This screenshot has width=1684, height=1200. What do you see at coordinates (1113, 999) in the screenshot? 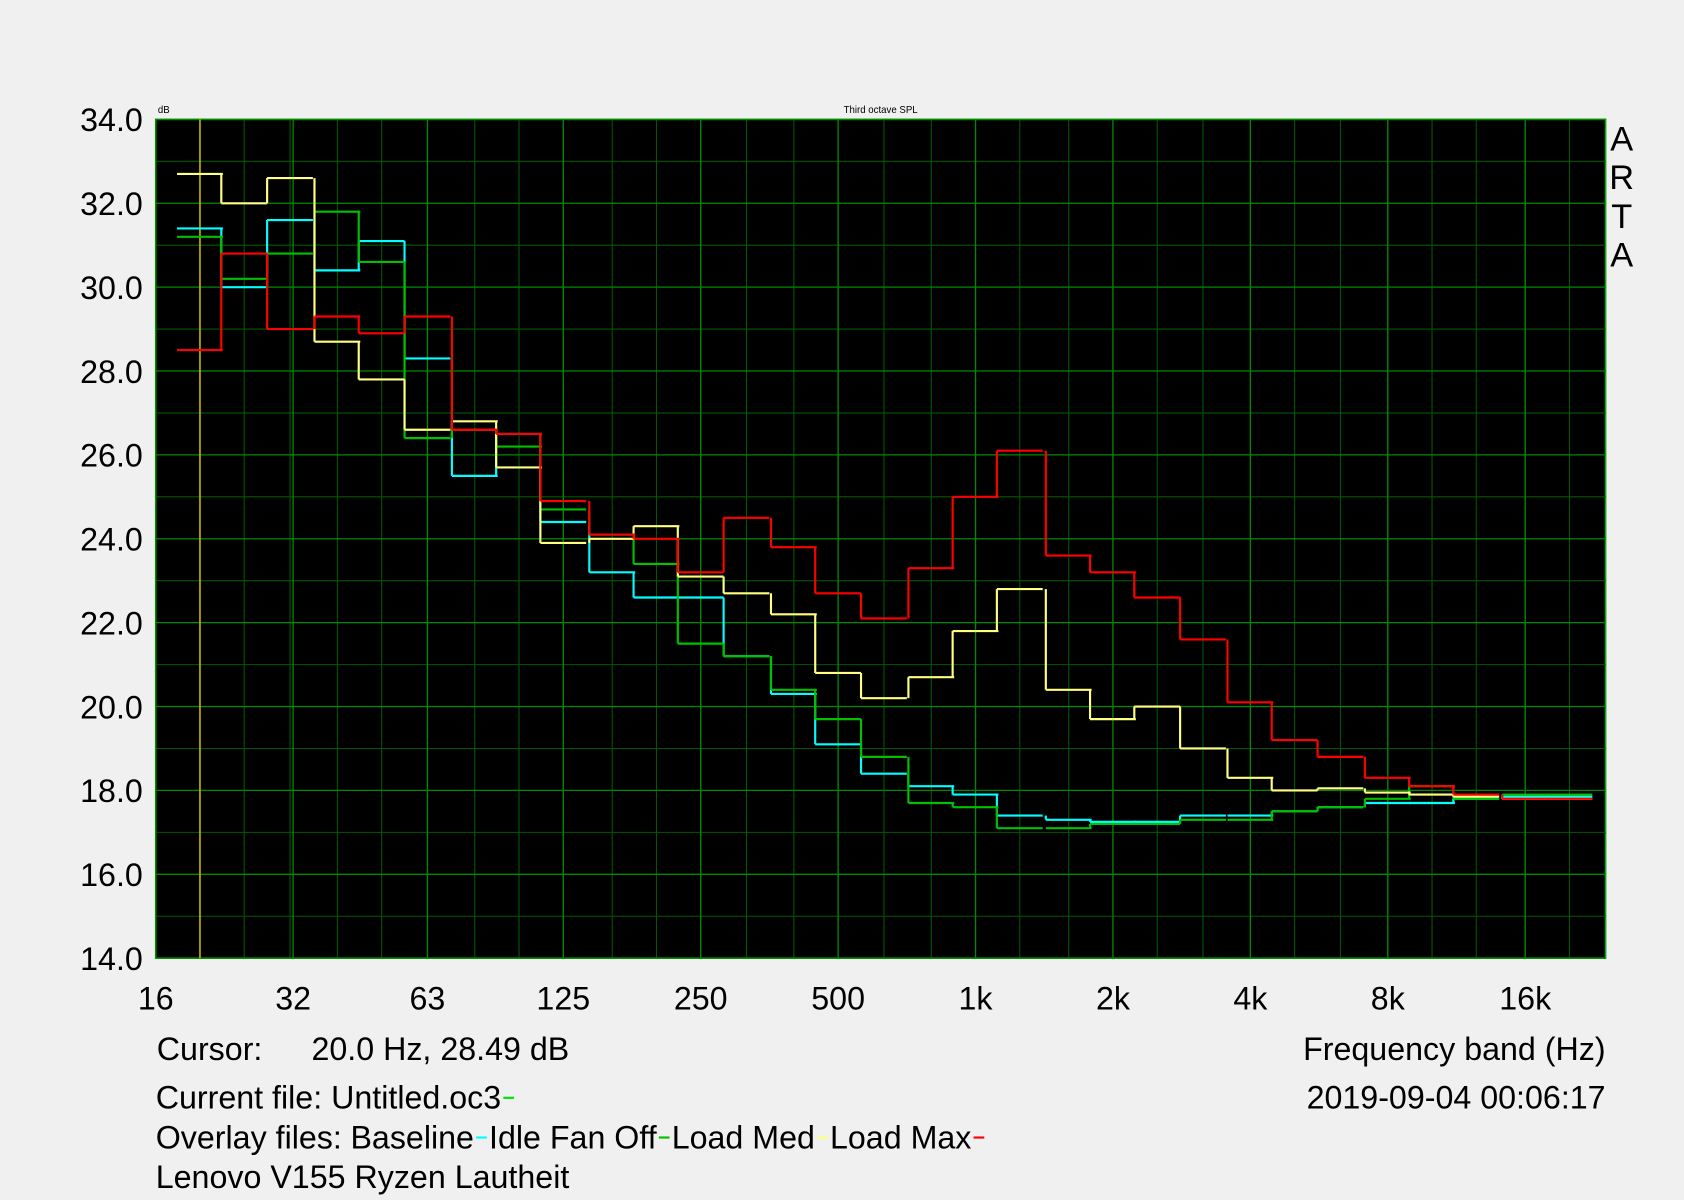
I see `x-tick-label: 2k` at bounding box center [1113, 999].